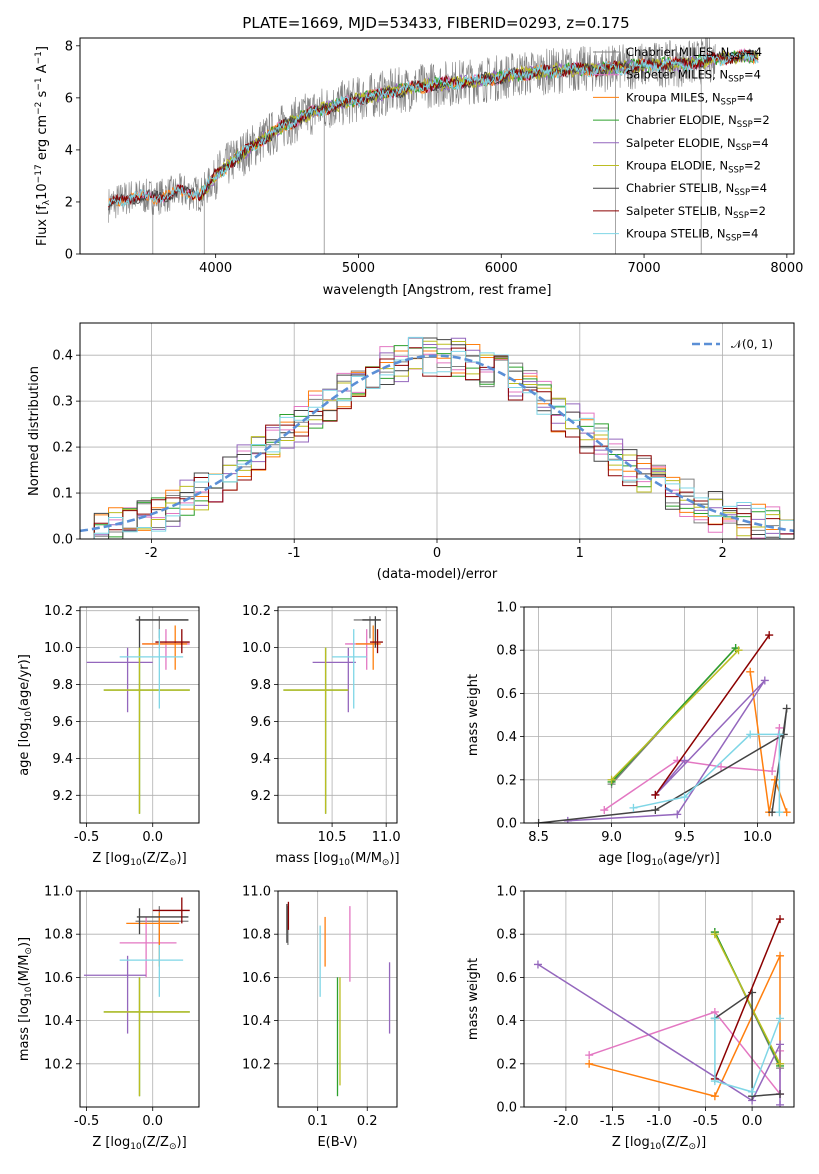 This screenshot has width=819, height=1174. I want to click on y-tick-label: 0.3, so click(62, 402).